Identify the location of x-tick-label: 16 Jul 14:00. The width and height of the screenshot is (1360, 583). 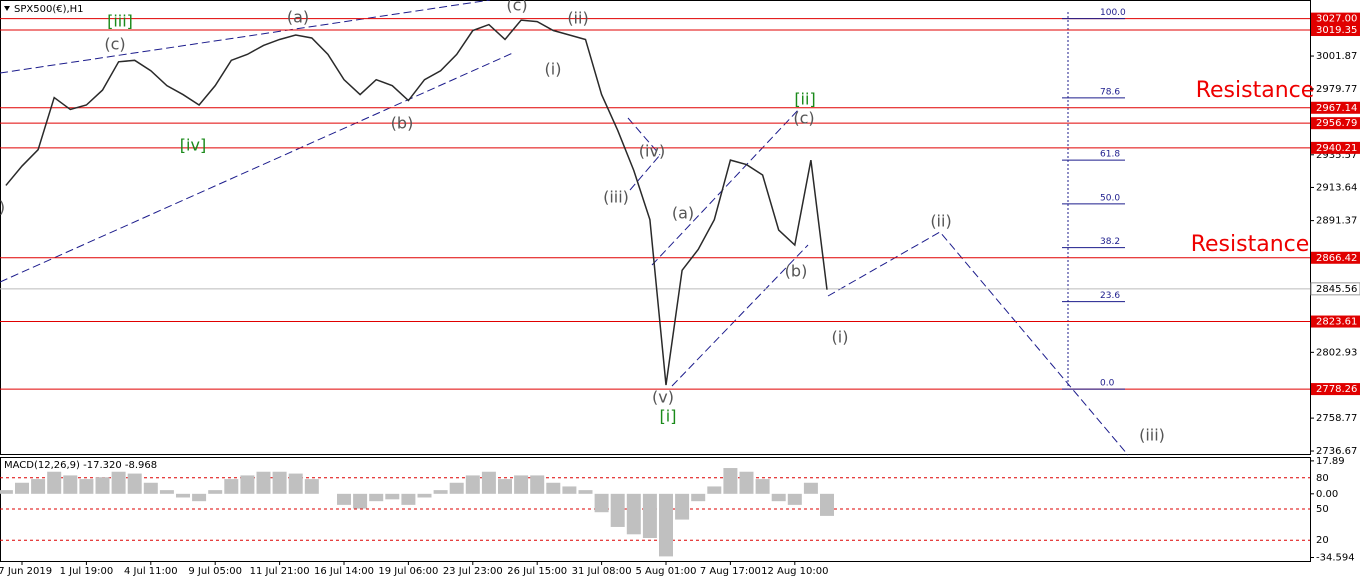
(344, 571).